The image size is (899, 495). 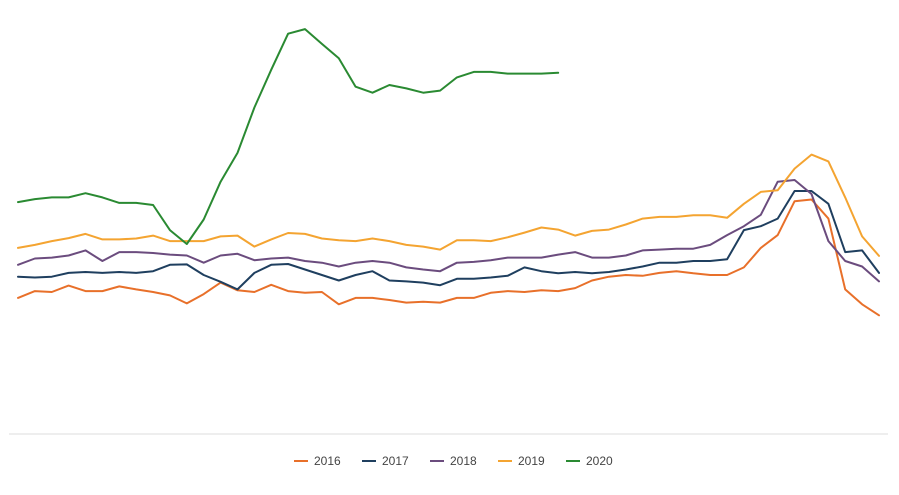 What do you see at coordinates (599, 461) in the screenshot?
I see `legend-label-2020: 2020` at bounding box center [599, 461].